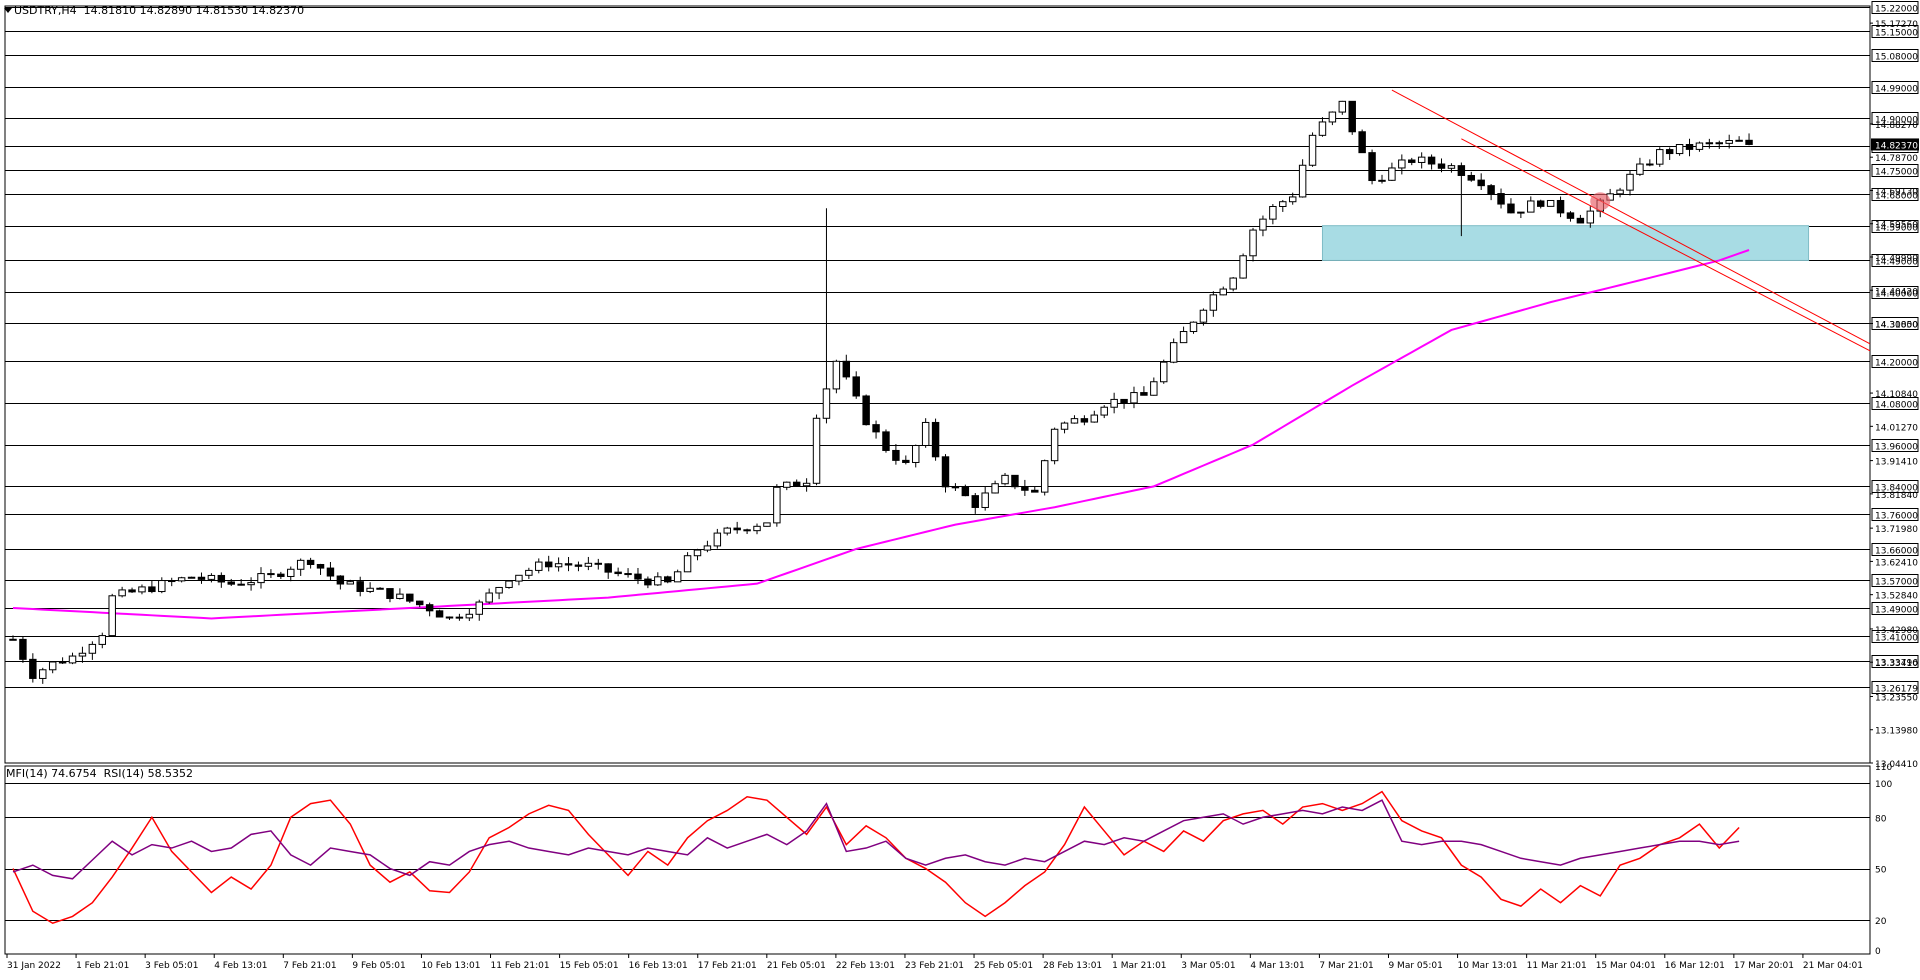 The image size is (1920, 980). I want to click on level-label: 13.84000, so click(1896, 489).